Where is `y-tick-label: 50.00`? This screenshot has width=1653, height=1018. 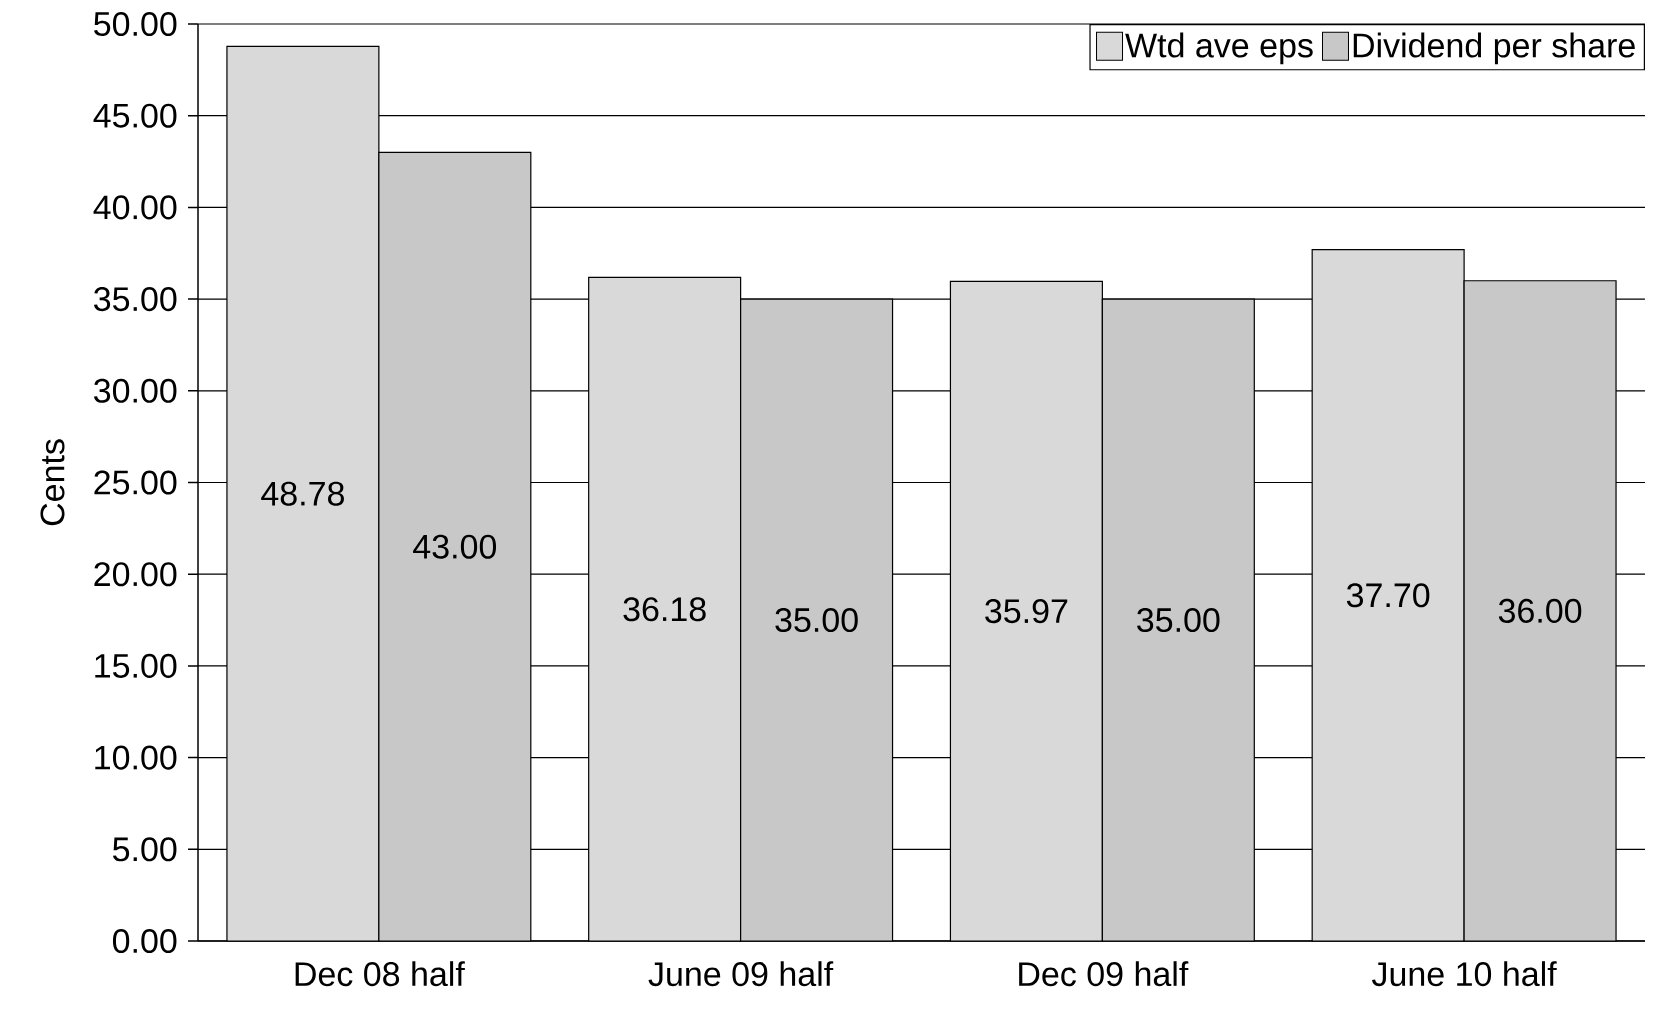 y-tick-label: 50.00 is located at coordinates (135, 24).